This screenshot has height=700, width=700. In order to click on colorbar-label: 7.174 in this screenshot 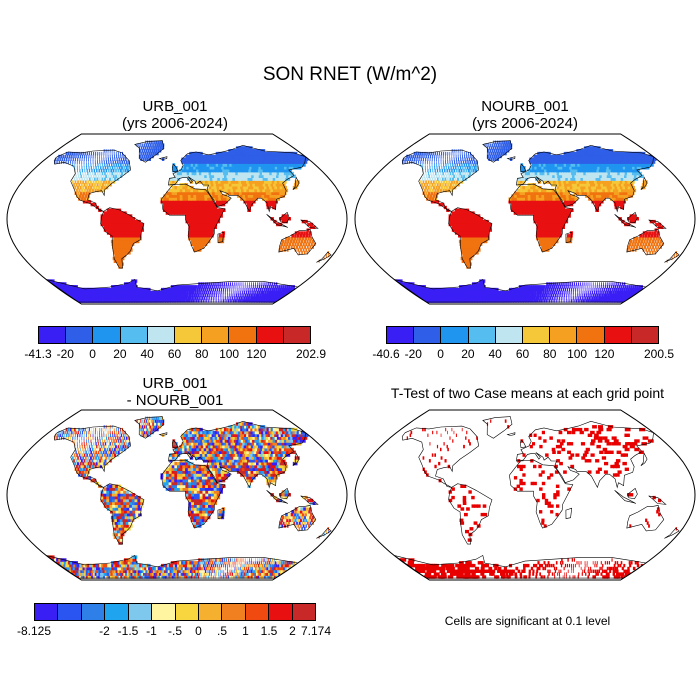, I will do `click(316, 631)`.